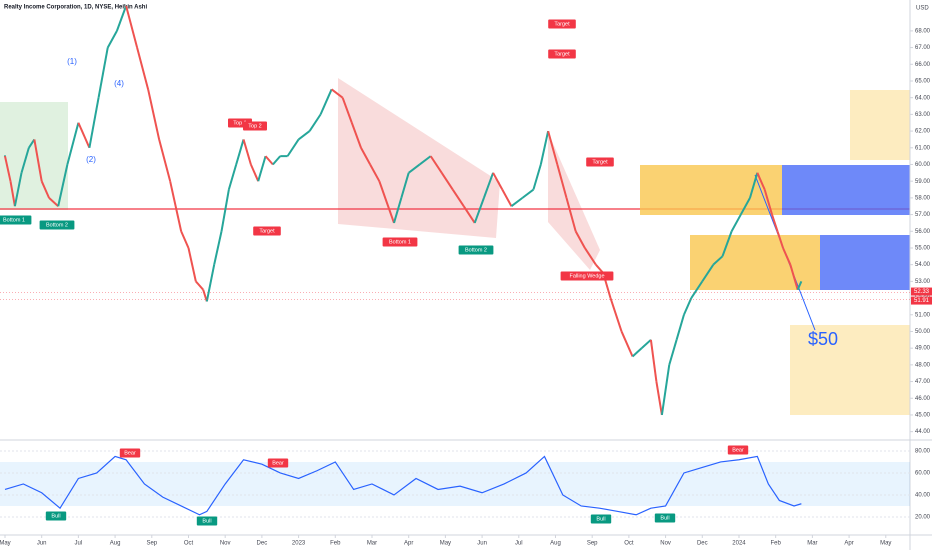 This screenshot has height=550, width=932. Describe the element at coordinates (923, 215) in the screenshot. I see `y-tick-label: 57.00` at that location.